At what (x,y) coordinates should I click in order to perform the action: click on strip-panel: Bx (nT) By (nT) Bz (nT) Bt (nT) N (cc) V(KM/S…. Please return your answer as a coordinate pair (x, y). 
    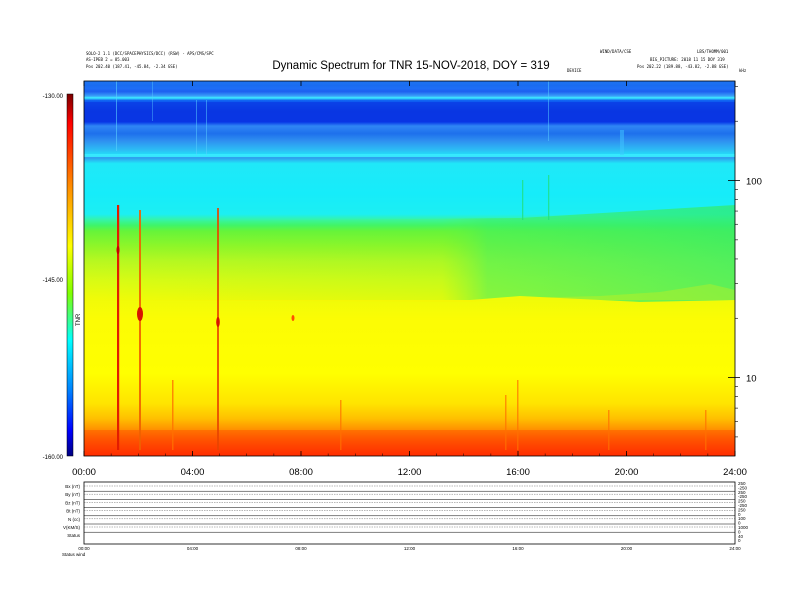
    Looking at the image, I should click on (405, 519).